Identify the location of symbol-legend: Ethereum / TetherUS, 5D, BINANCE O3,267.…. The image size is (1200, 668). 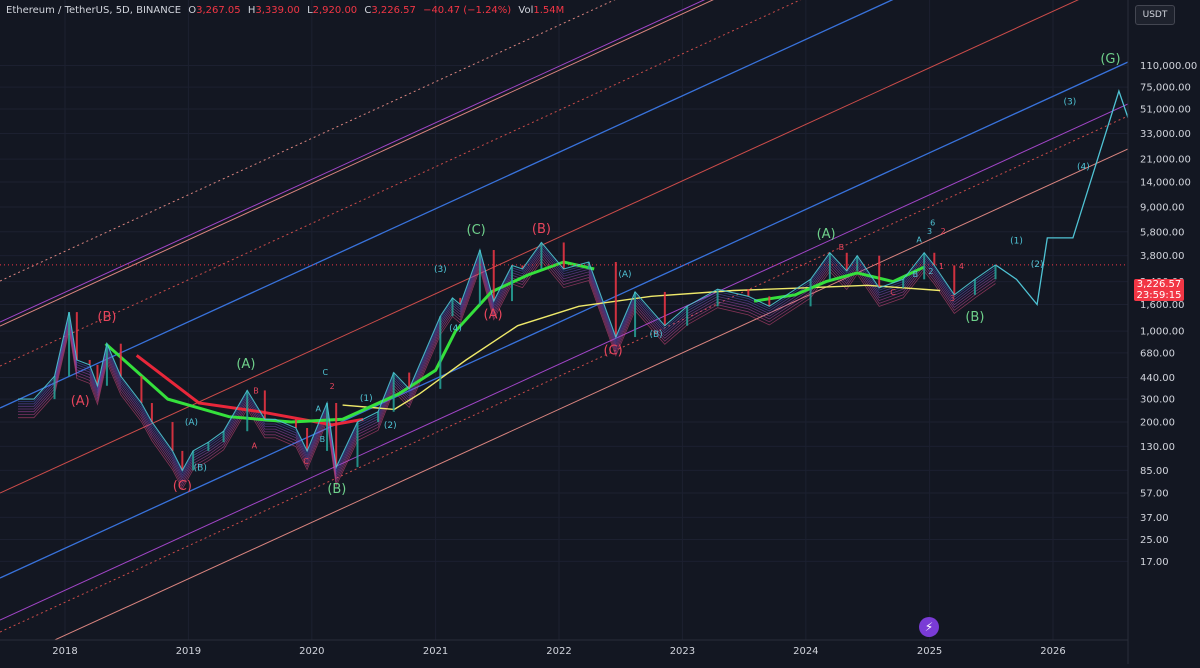
(285, 10).